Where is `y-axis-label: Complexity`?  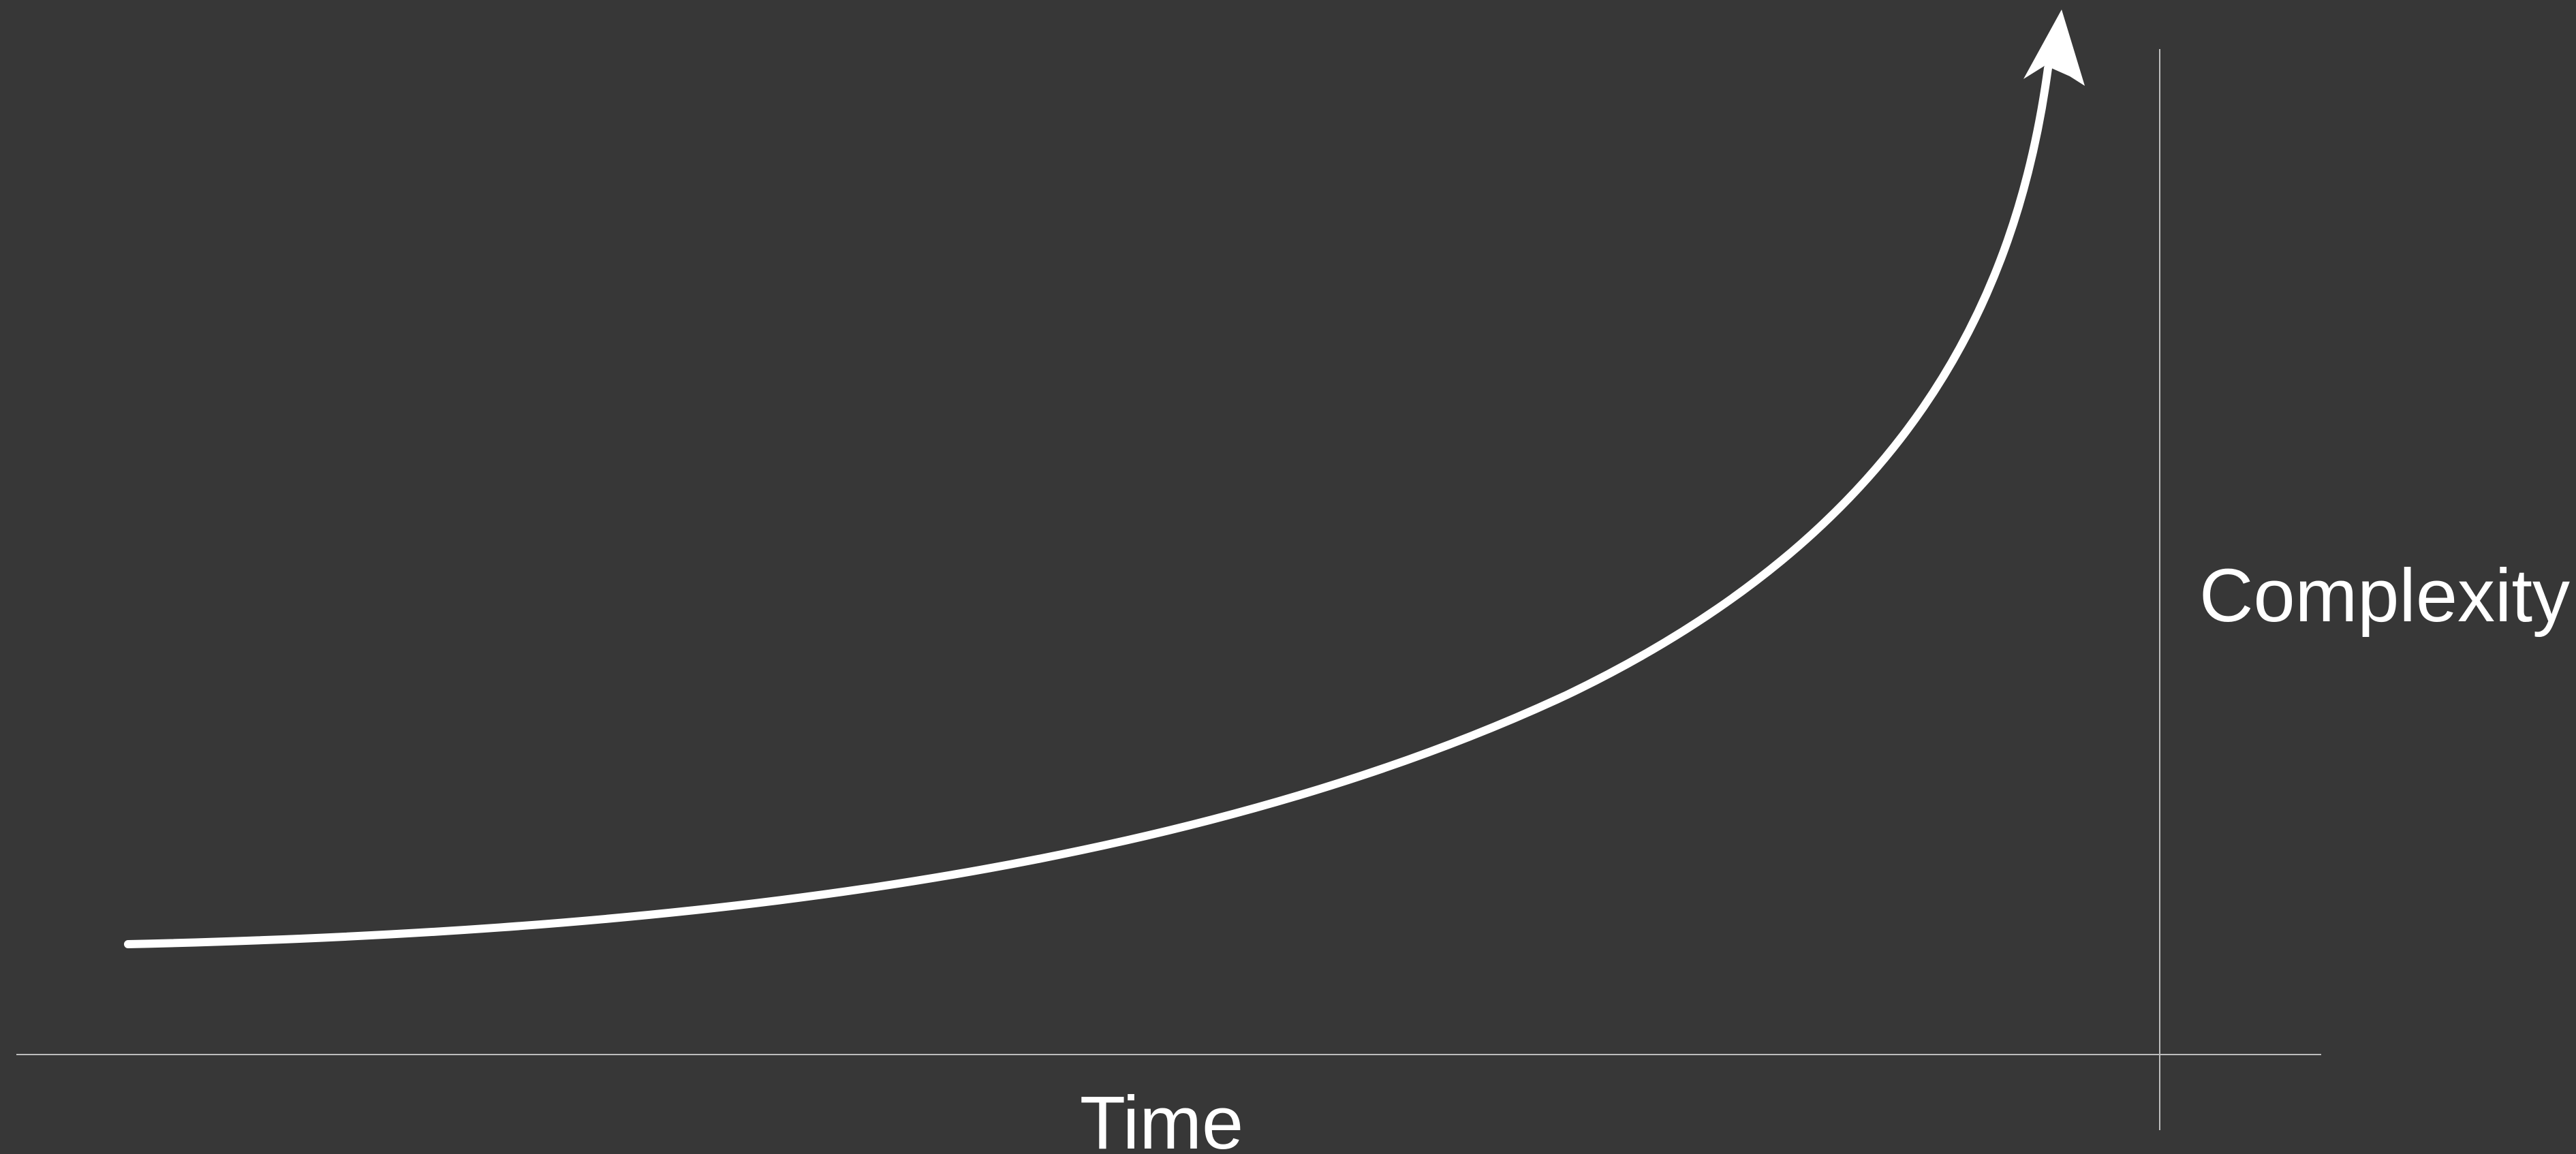 y-axis-label: Complexity is located at coordinates (2384, 596).